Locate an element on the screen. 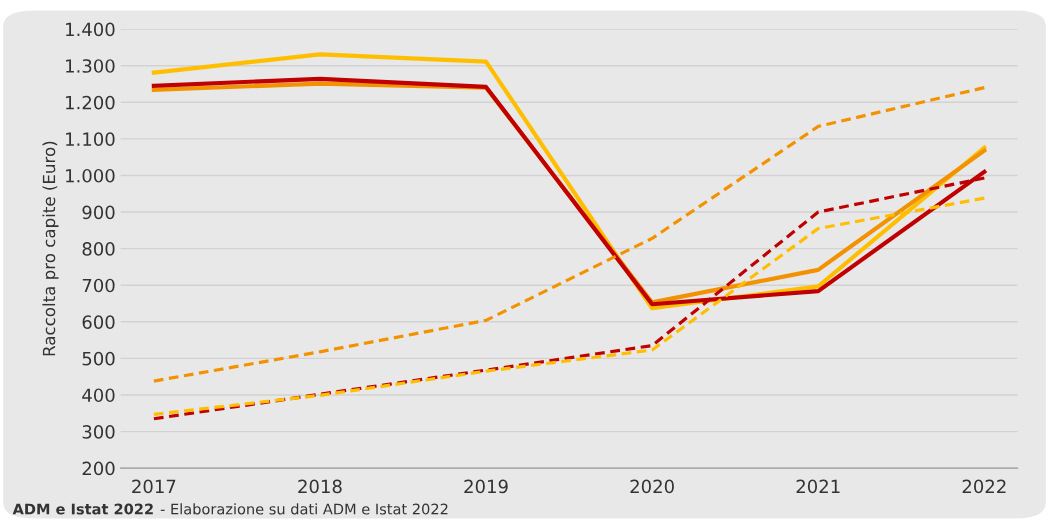 The image size is (1049, 529). y-tick-label: 400 is located at coordinates (98, 395).